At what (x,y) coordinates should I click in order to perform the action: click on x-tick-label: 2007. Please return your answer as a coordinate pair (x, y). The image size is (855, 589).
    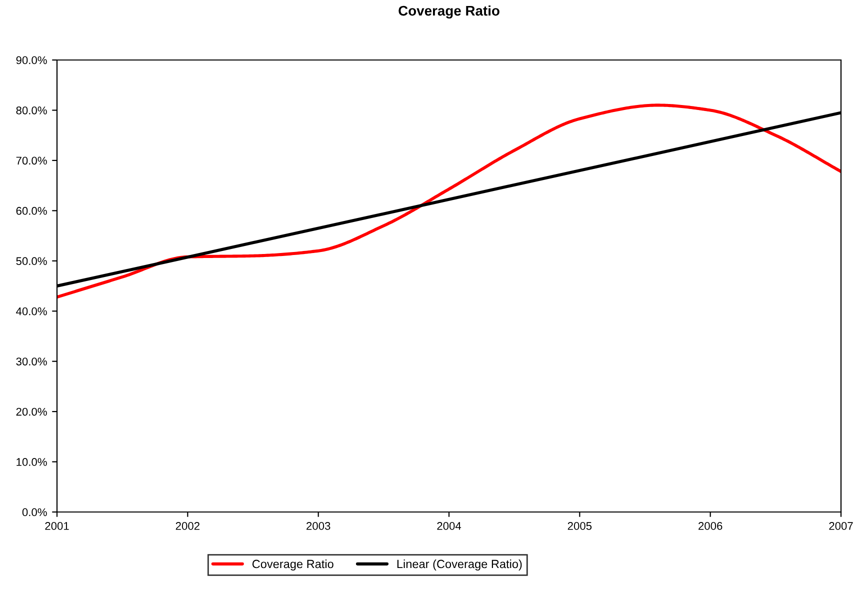
    Looking at the image, I should click on (841, 526).